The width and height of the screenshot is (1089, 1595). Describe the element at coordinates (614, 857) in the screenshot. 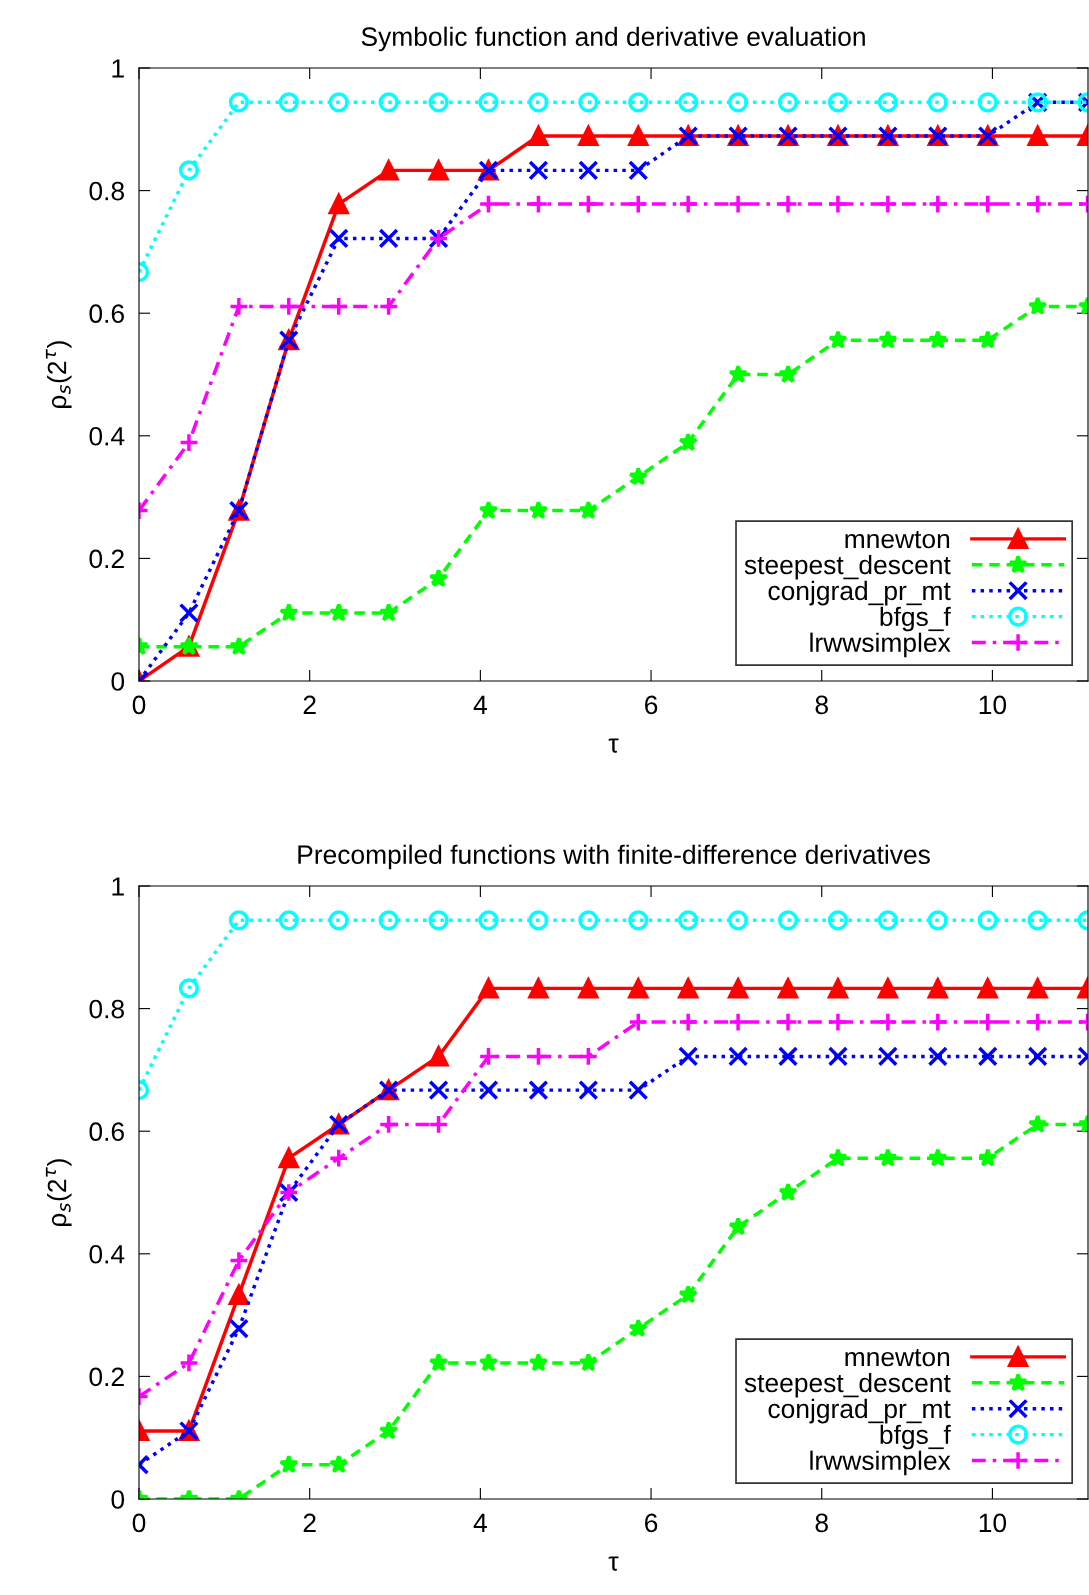

I see `chart-title: Precompiled functions with finite-difference derivatives` at that location.